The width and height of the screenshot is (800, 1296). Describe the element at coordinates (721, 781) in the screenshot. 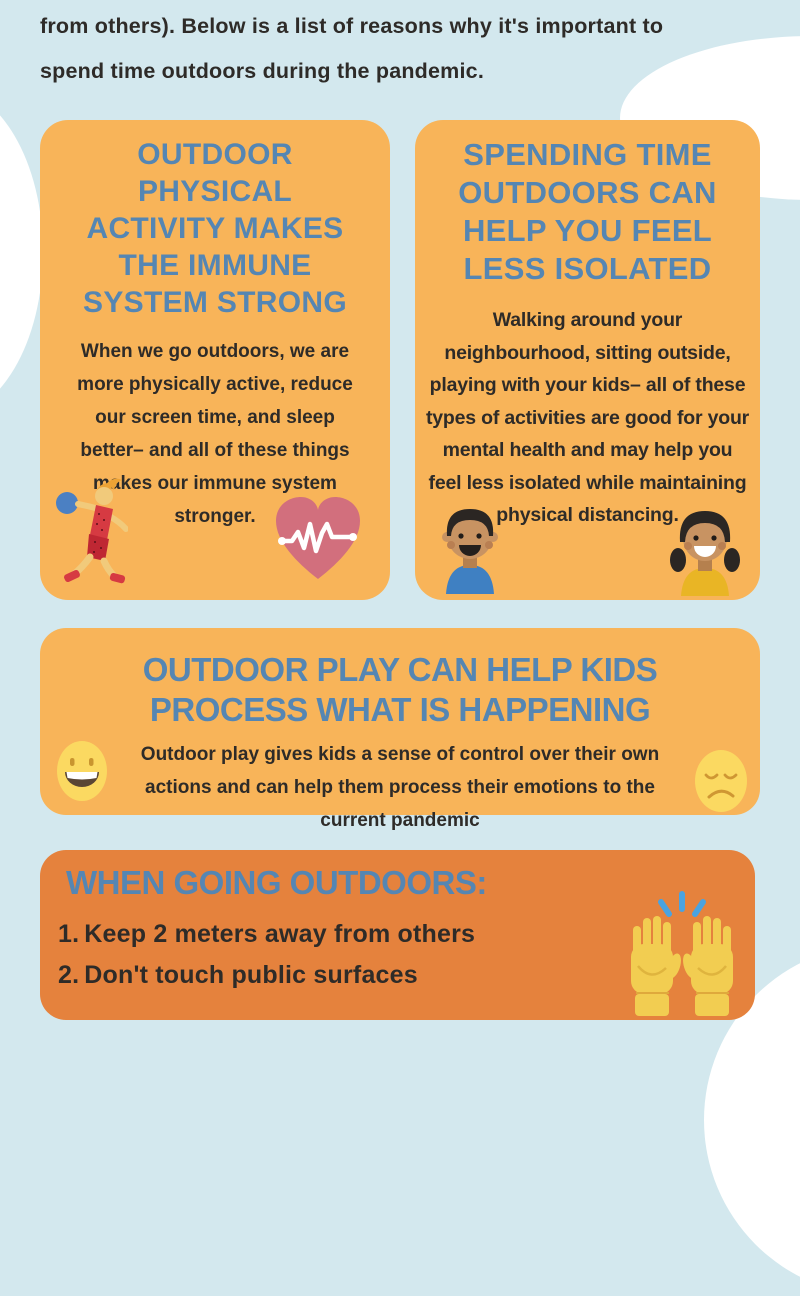

I see `pensive-emoji-icon` at that location.